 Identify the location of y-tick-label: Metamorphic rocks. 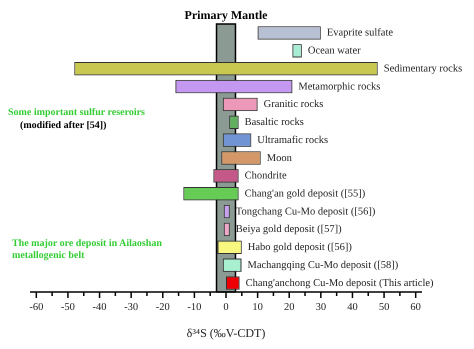
(339, 86).